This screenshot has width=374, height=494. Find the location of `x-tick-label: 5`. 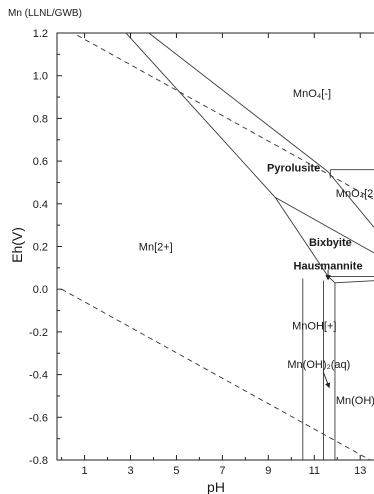

x-tick-label: 5 is located at coordinates (176, 471).